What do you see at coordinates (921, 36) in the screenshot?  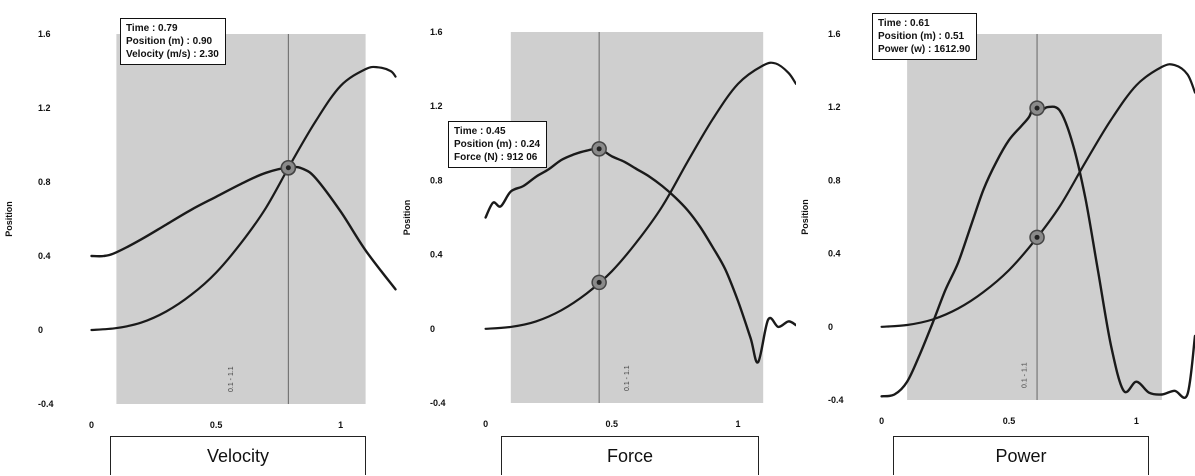 I see `tooltip-line: Position (m) : 0.51` at bounding box center [921, 36].